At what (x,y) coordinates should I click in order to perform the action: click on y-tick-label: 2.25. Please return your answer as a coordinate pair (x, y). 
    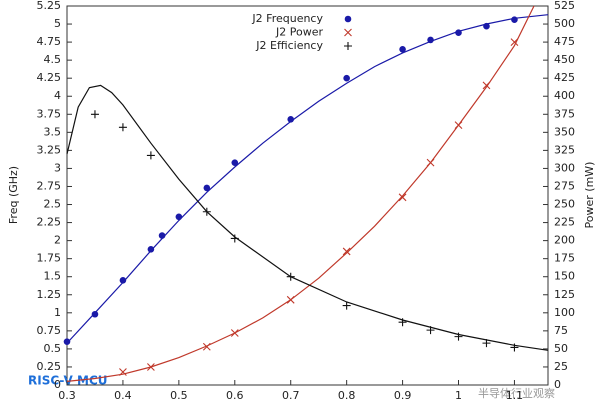
    Looking at the image, I should click on (49, 222).